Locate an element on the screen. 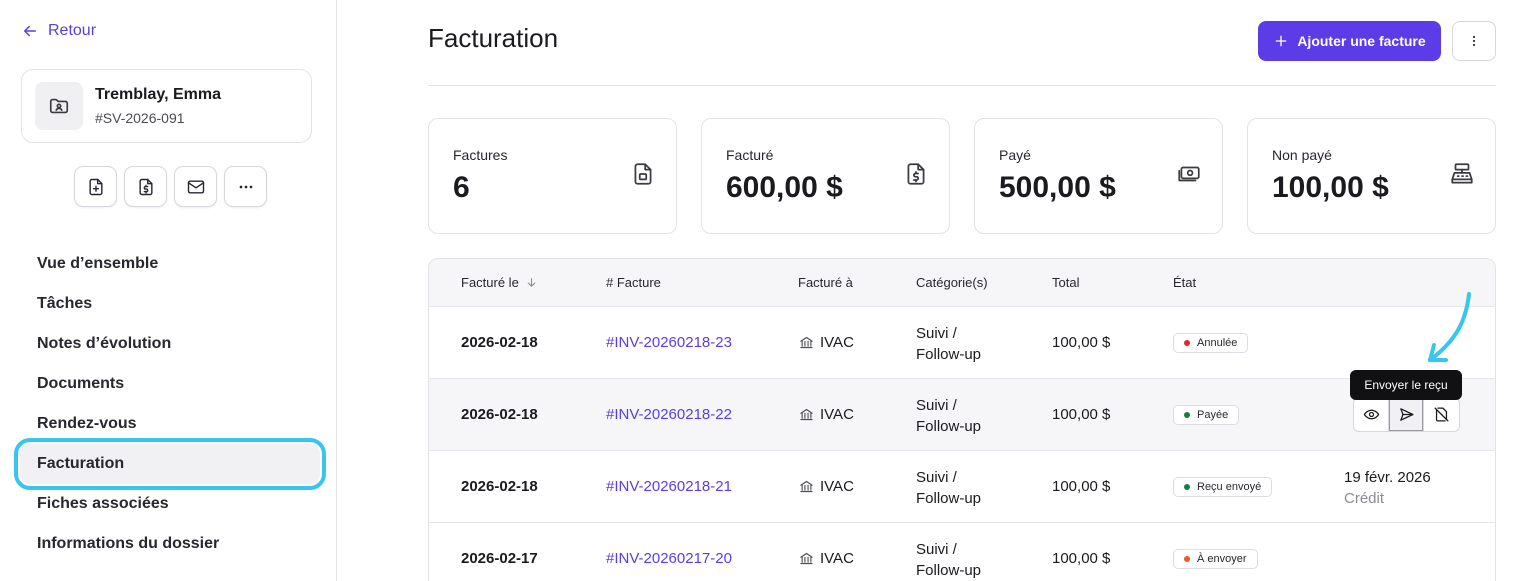  sidebar-item-label: Informations du dossier is located at coordinates (128, 543).